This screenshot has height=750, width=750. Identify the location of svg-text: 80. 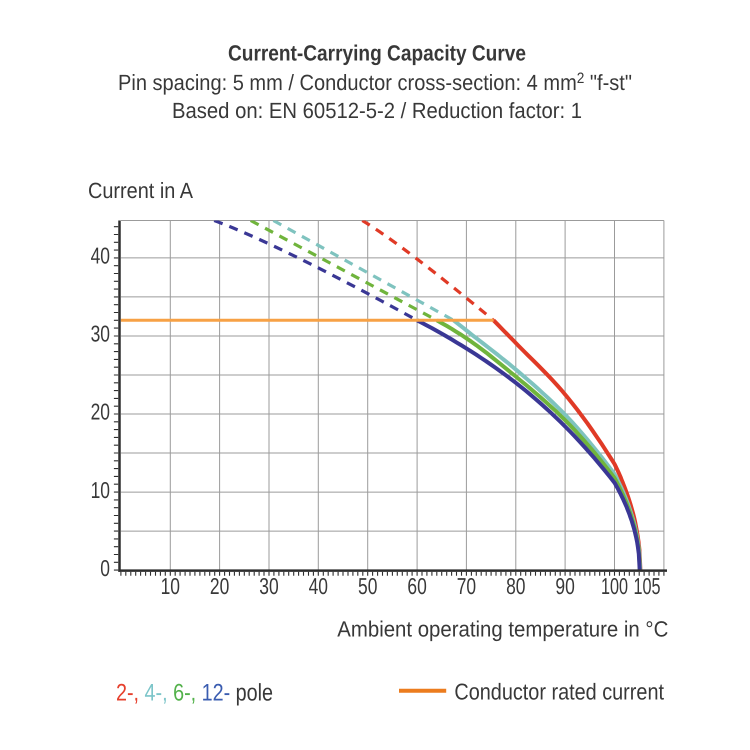
(515, 586).